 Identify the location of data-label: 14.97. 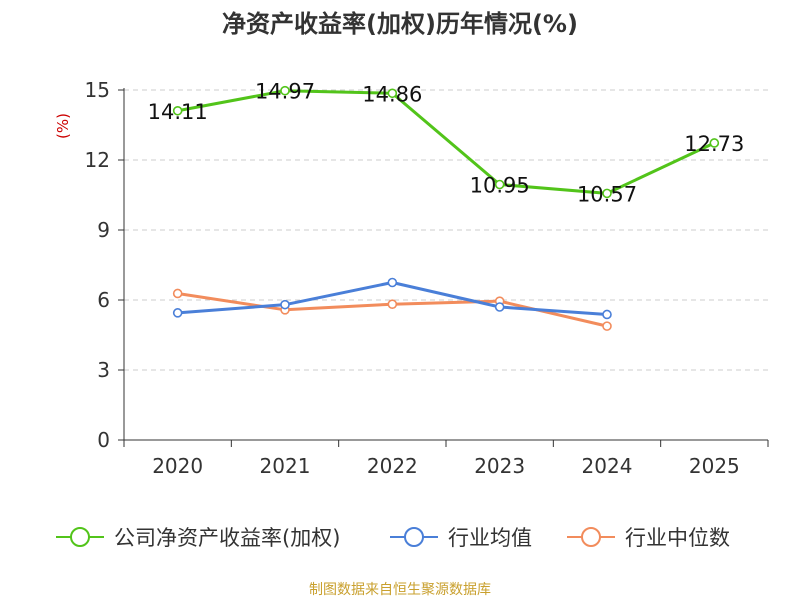
(285, 92).